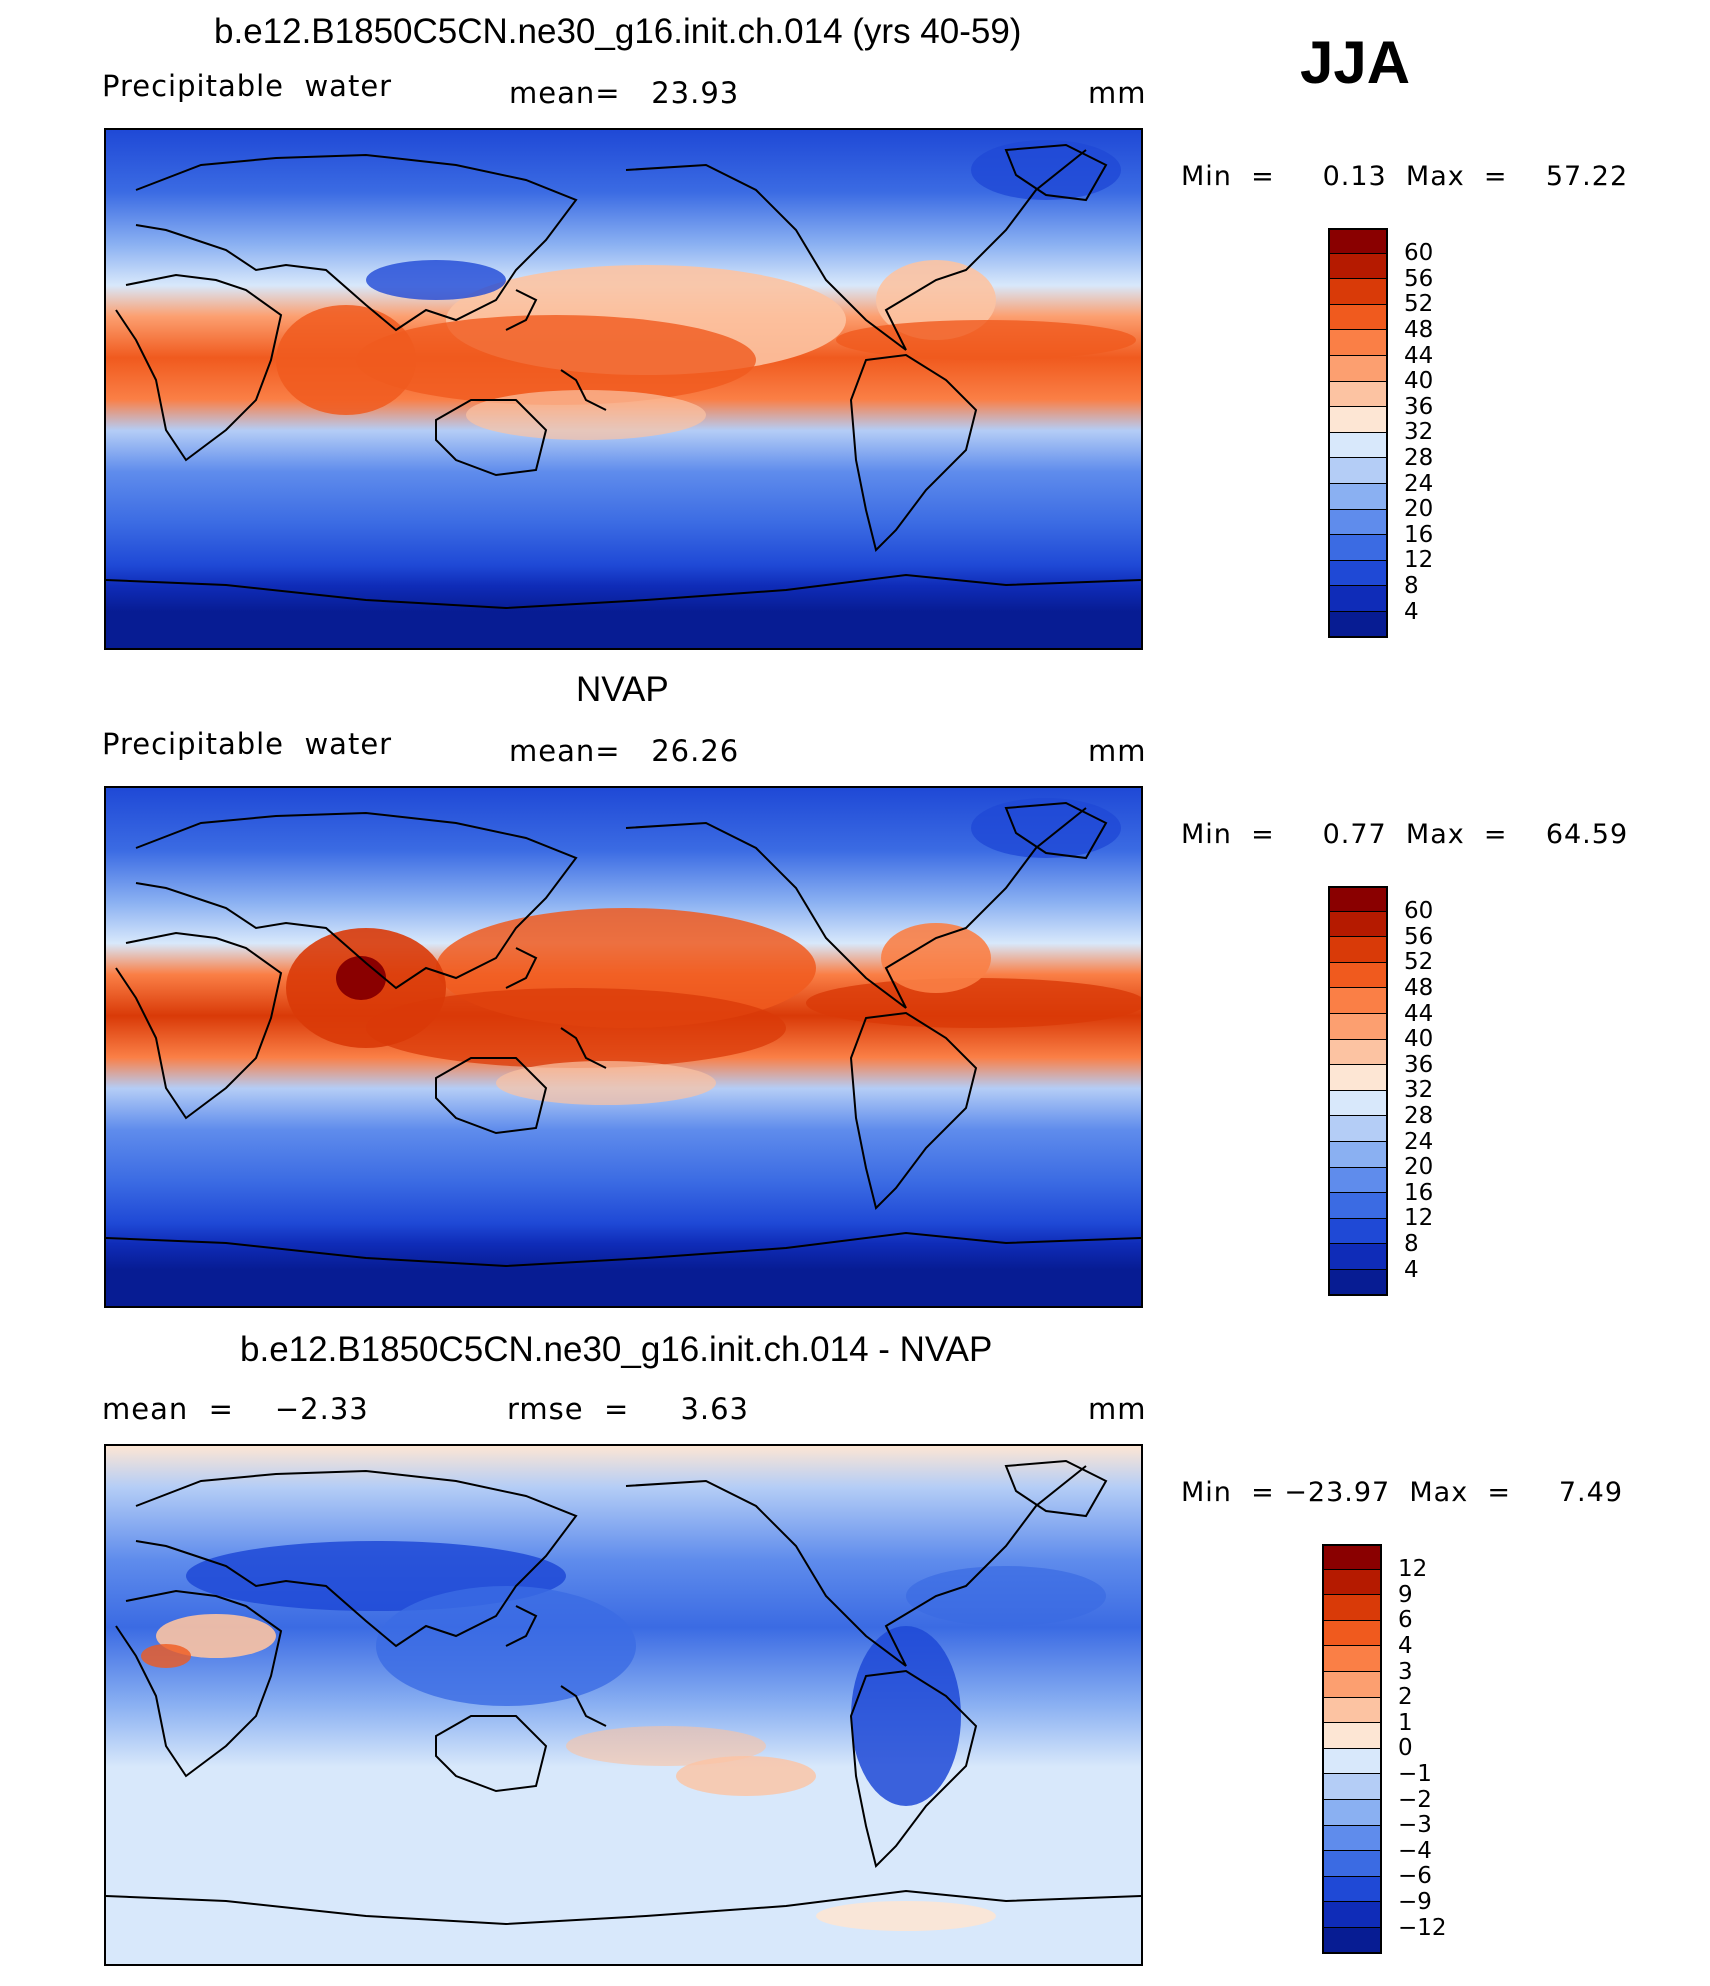 The height and width of the screenshot is (1986, 1710). What do you see at coordinates (1117, 1409) in the screenshot?
I see `panel-3-units: mm` at bounding box center [1117, 1409].